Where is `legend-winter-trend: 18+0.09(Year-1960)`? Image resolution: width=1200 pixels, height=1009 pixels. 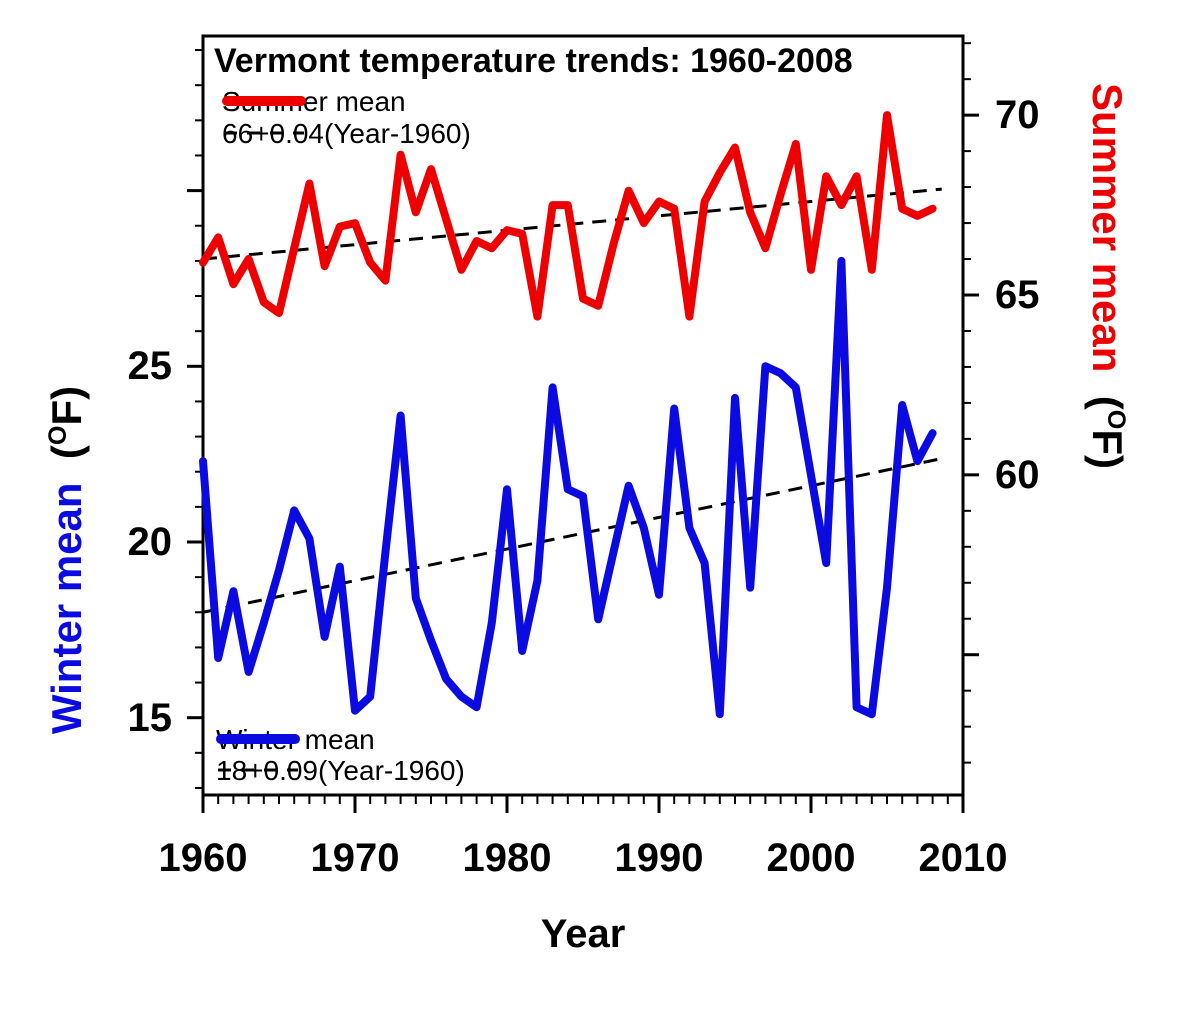
legend-winter-trend: 18+0.09(Year-1960) is located at coordinates (340, 771).